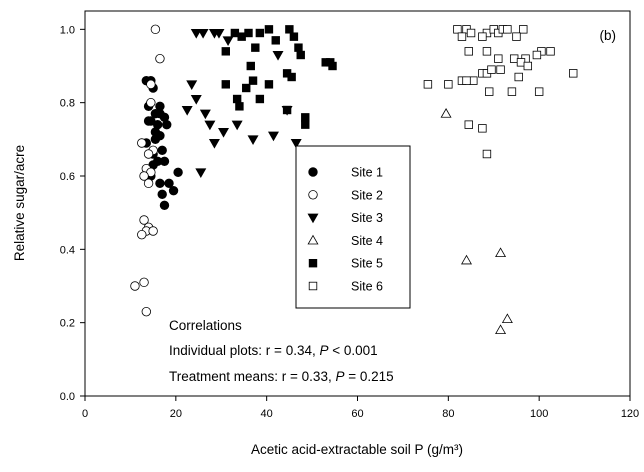  Describe the element at coordinates (67, 324) in the screenshot. I see `y-tick-label: 0.2` at that location.